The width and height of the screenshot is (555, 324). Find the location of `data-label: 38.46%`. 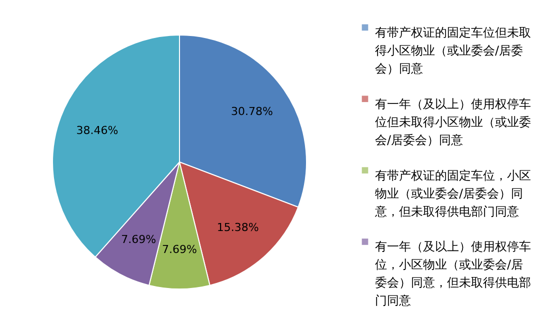

data-label: 38.46% is located at coordinates (97, 130).